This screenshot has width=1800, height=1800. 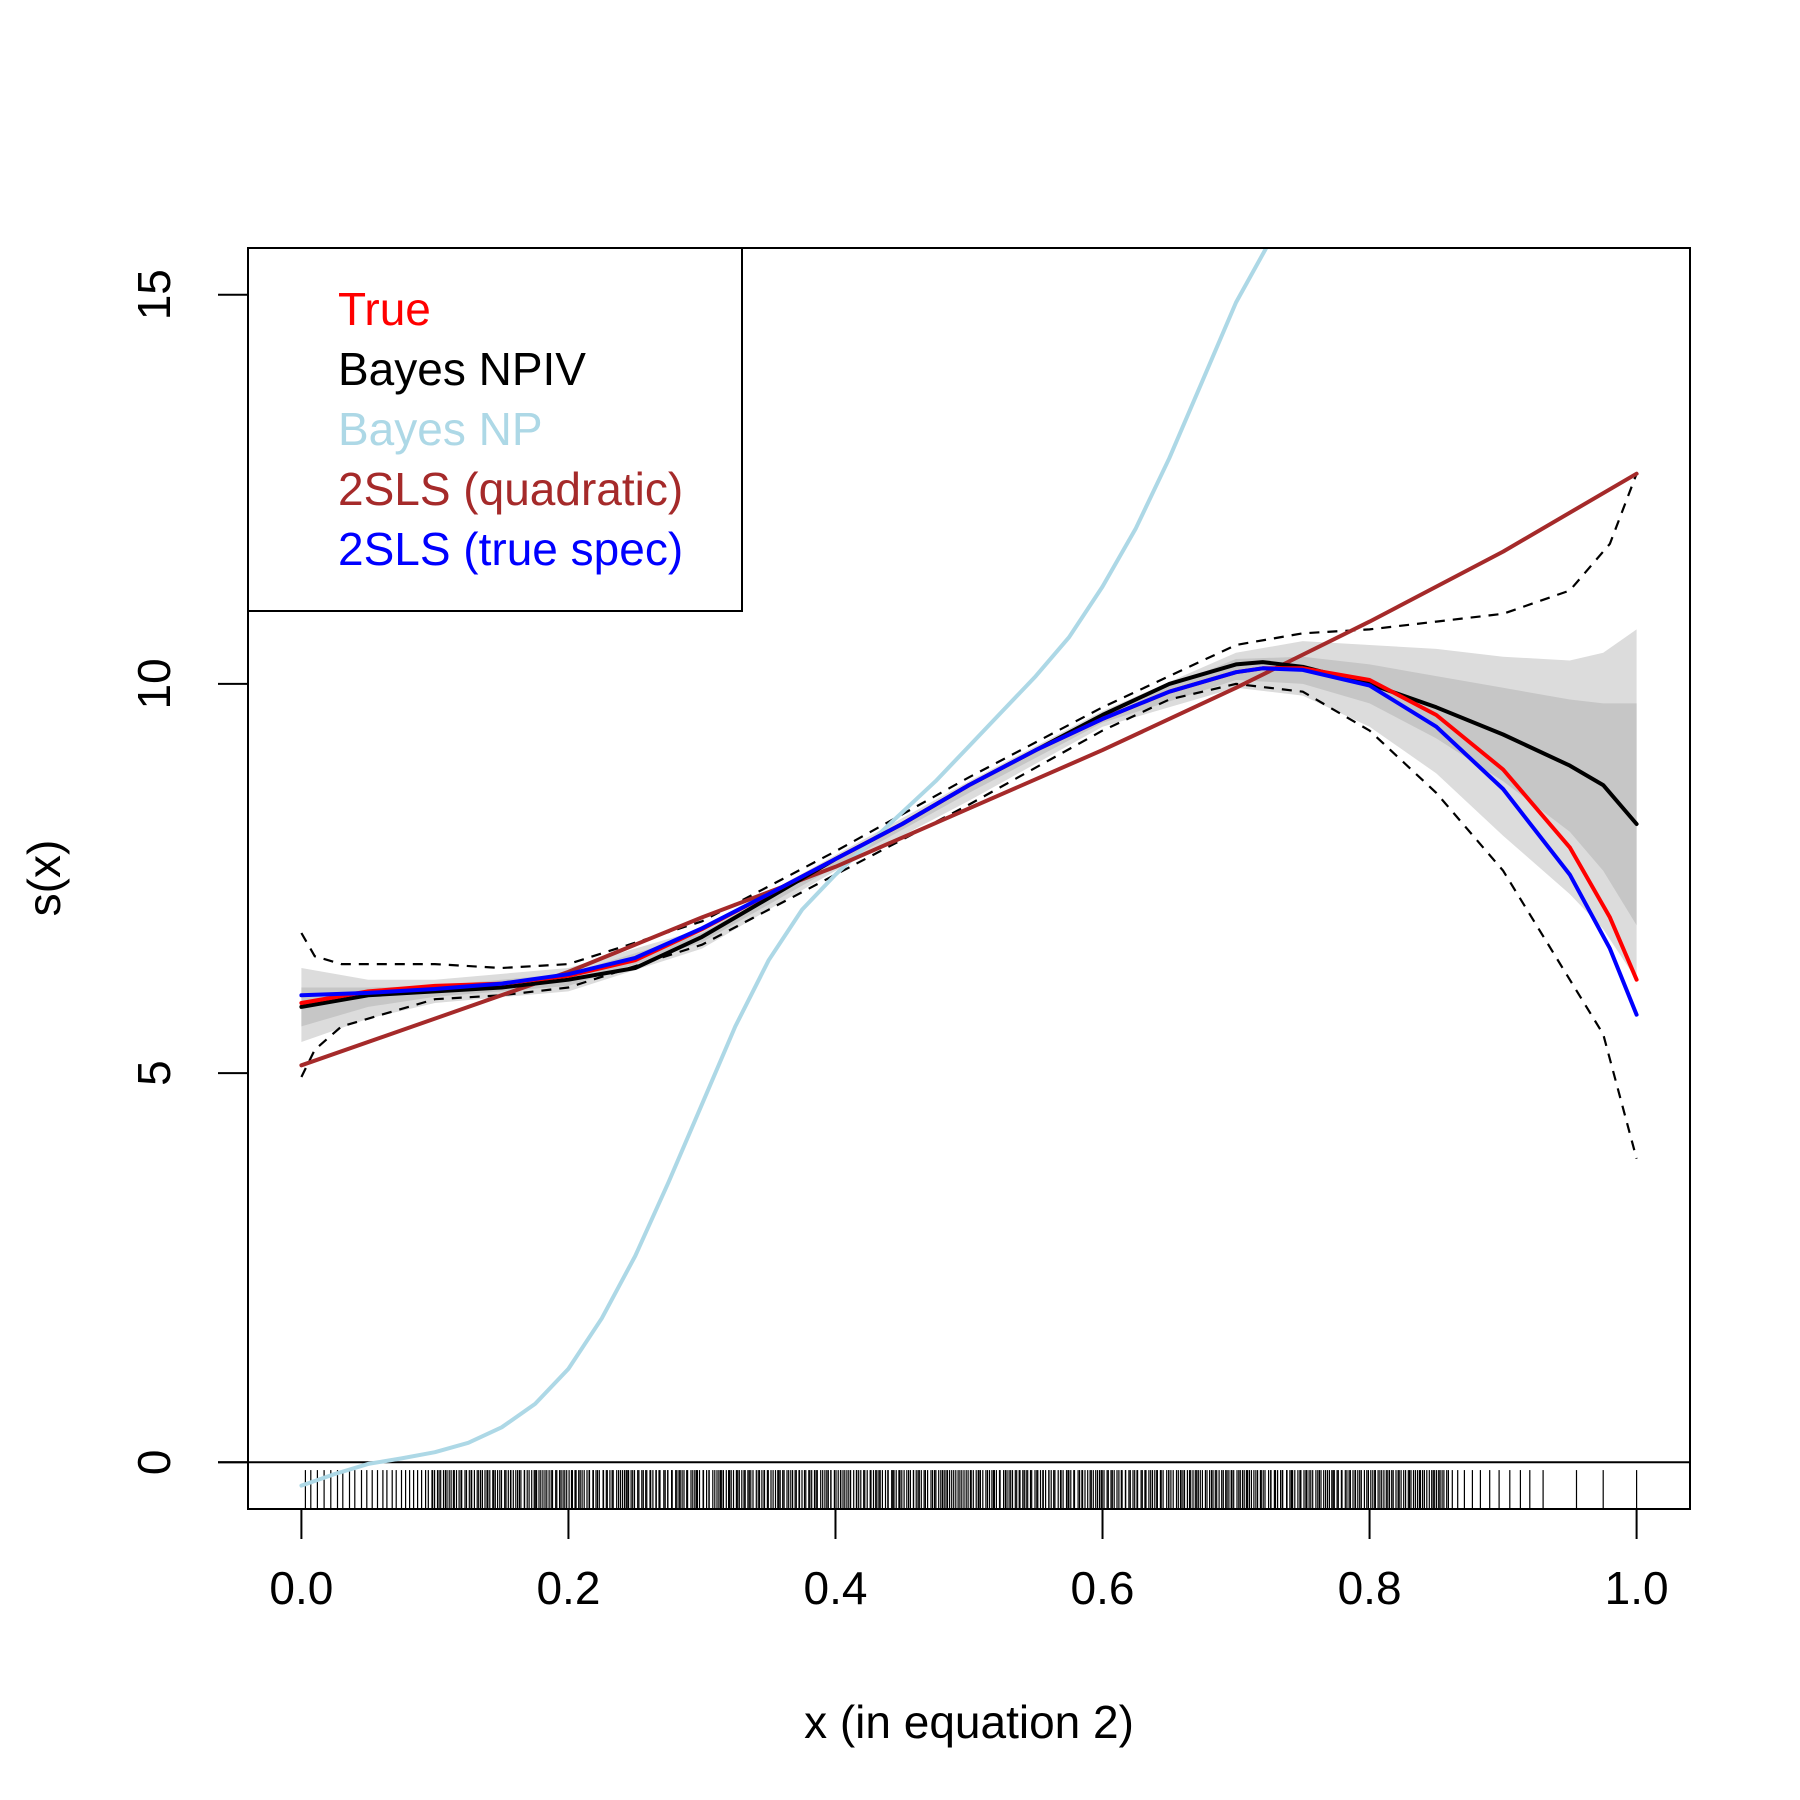 What do you see at coordinates (301, 1588) in the screenshot?
I see `x-tick-label: 0.0` at bounding box center [301, 1588].